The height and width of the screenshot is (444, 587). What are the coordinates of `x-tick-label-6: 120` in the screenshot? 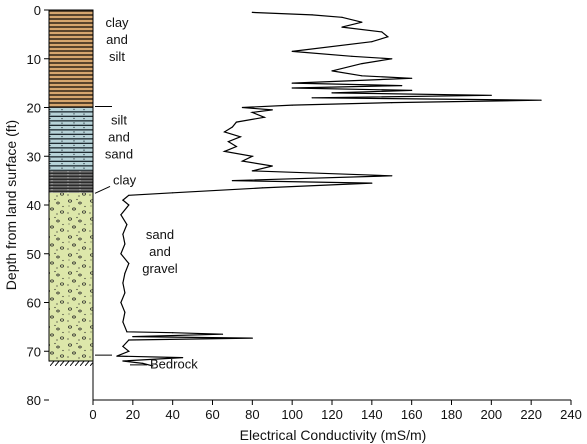 It's located at (332, 414).